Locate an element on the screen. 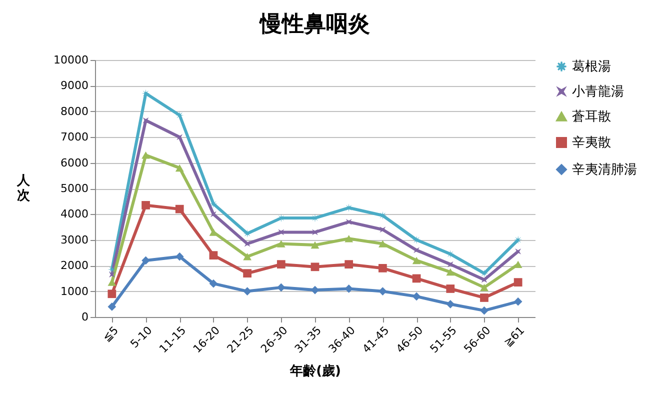 The image size is (660, 411). legend-label: 辛夷散 is located at coordinates (591, 143).